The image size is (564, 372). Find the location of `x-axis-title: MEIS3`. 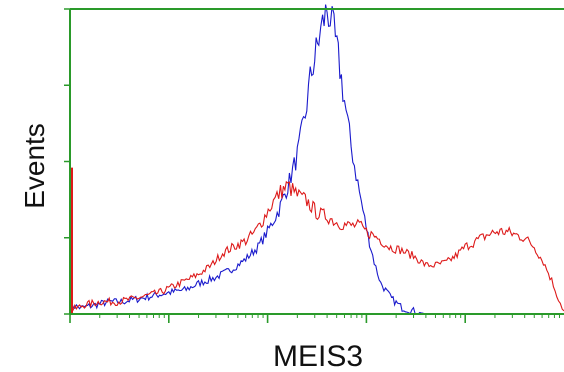

x-axis-title: MEIS3 is located at coordinates (318, 356).